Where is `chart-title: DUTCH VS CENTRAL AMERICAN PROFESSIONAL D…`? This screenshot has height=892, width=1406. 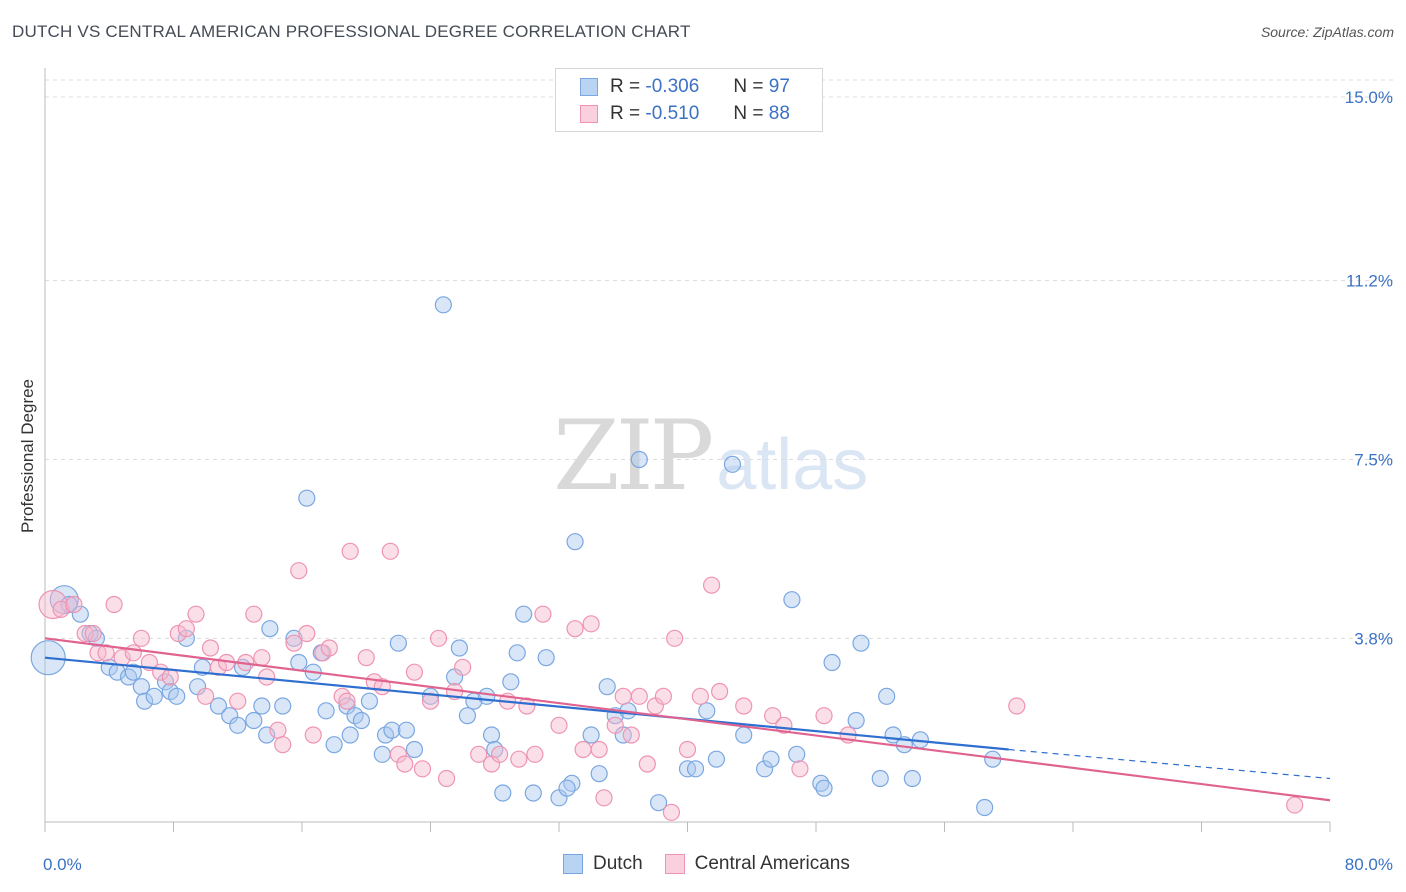 chart-title: DUTCH VS CENTRAL AMERICAN PROFESSIONAL D… is located at coordinates (351, 31).